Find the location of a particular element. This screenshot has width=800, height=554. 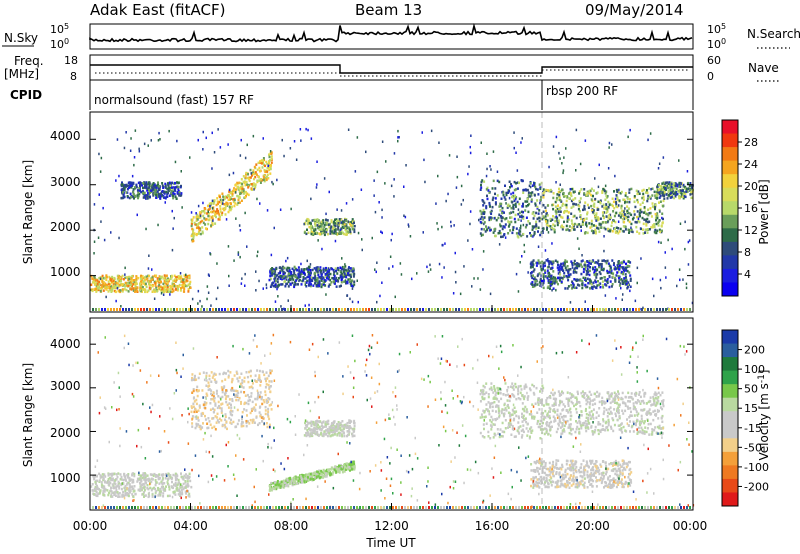

freq-trace is located at coordinates (391, 69).